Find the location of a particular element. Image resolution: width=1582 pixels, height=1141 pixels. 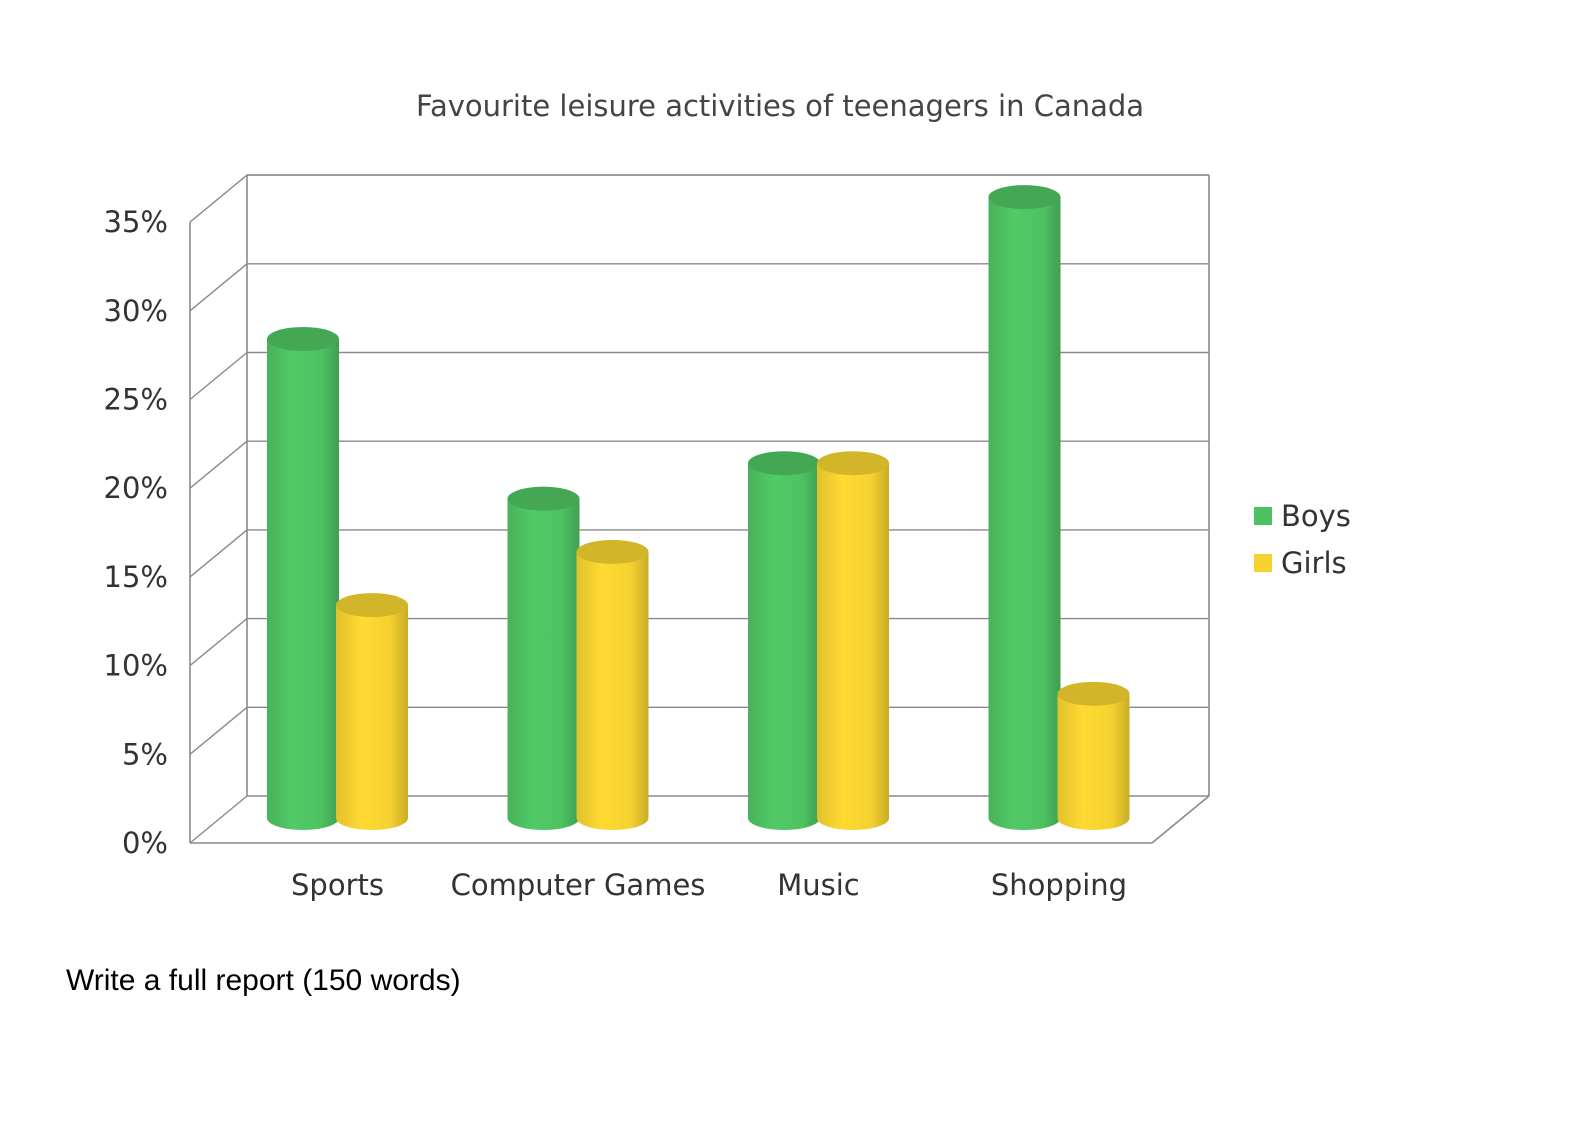

y-tick-label: 5% is located at coordinates (145, 754).